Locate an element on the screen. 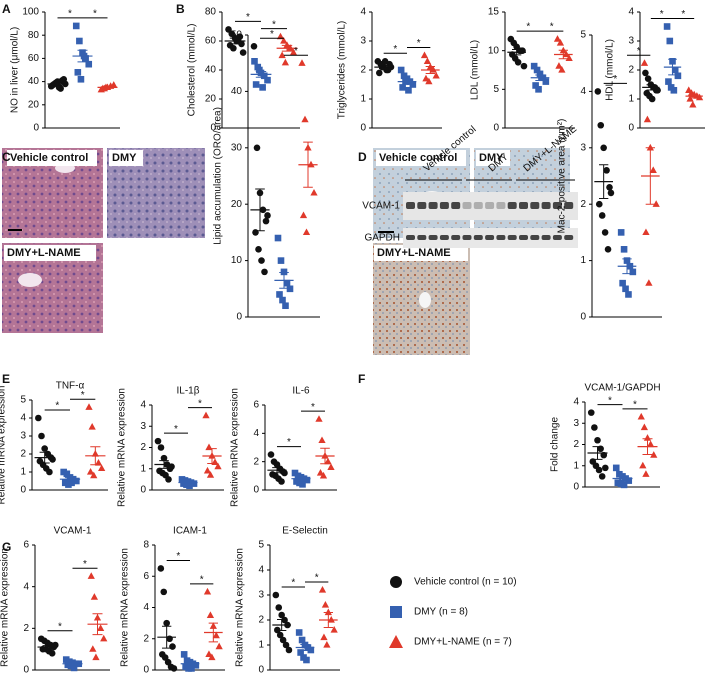  panel-label: E is located at coordinates (6, 379).